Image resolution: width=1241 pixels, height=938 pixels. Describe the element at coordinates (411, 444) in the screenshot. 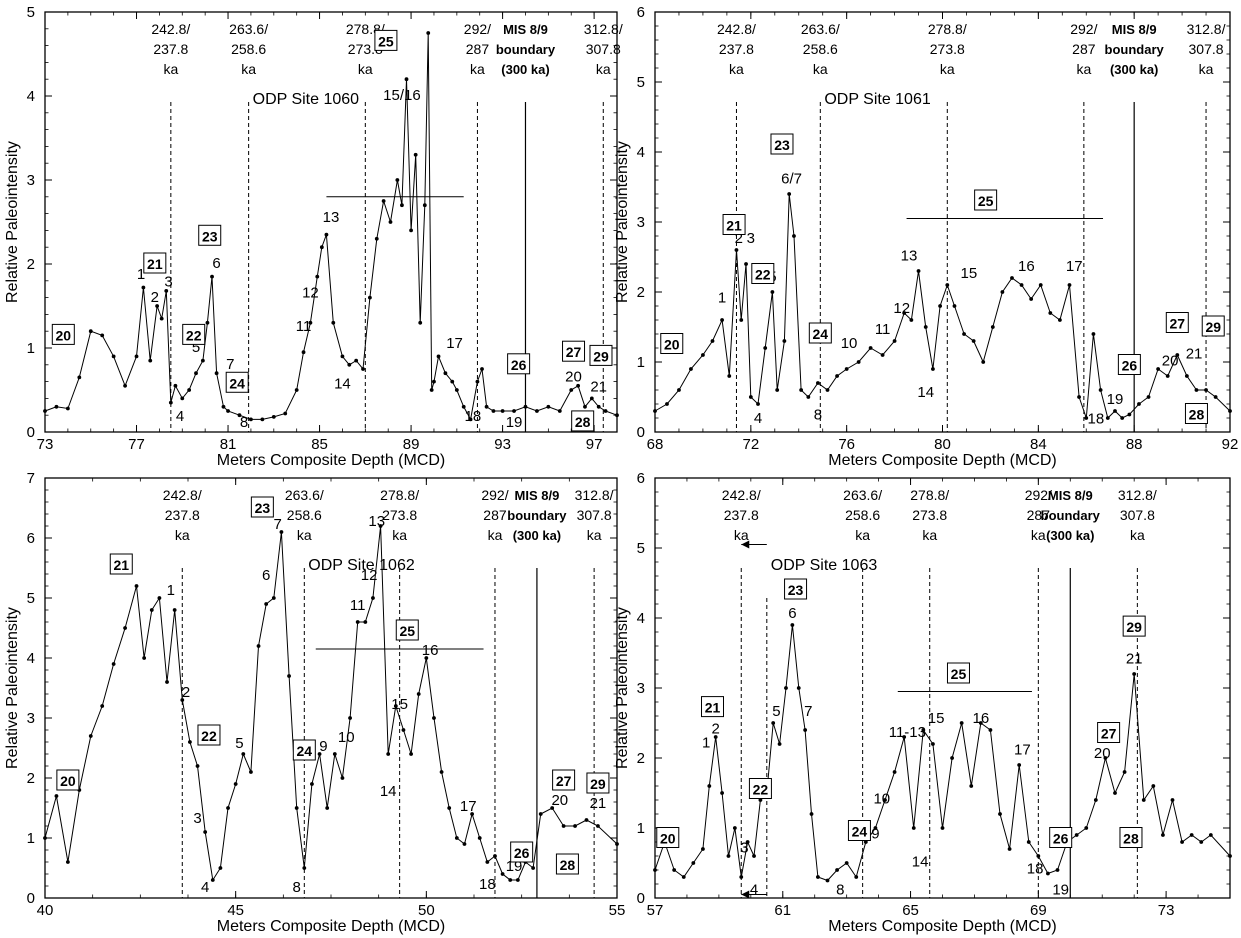

I see `x-tick-label: 89` at that location.